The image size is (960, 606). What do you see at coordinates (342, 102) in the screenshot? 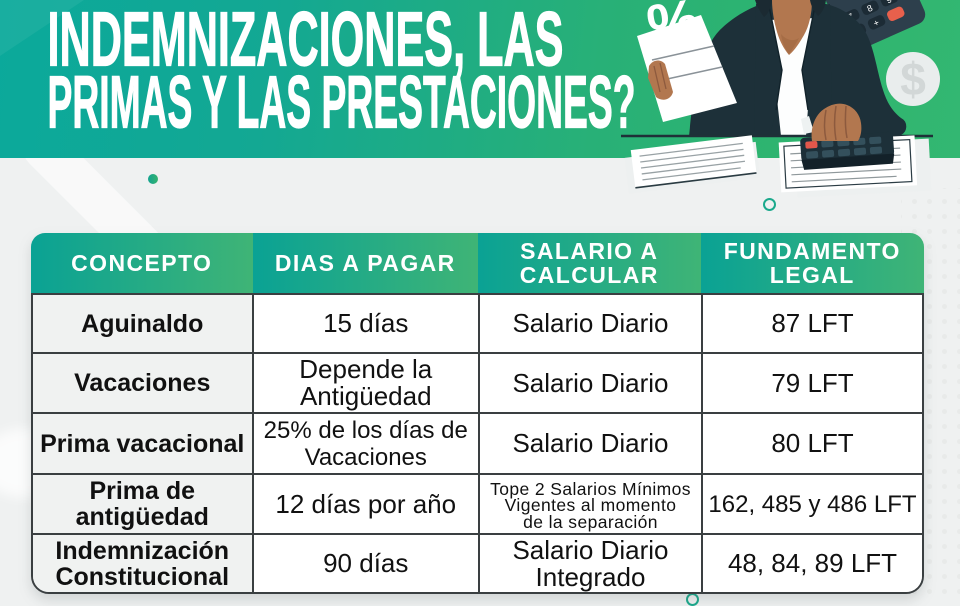
I see `svg-text: PRIMAS Y LAS PRESTACIONES?` at bounding box center [342, 102].